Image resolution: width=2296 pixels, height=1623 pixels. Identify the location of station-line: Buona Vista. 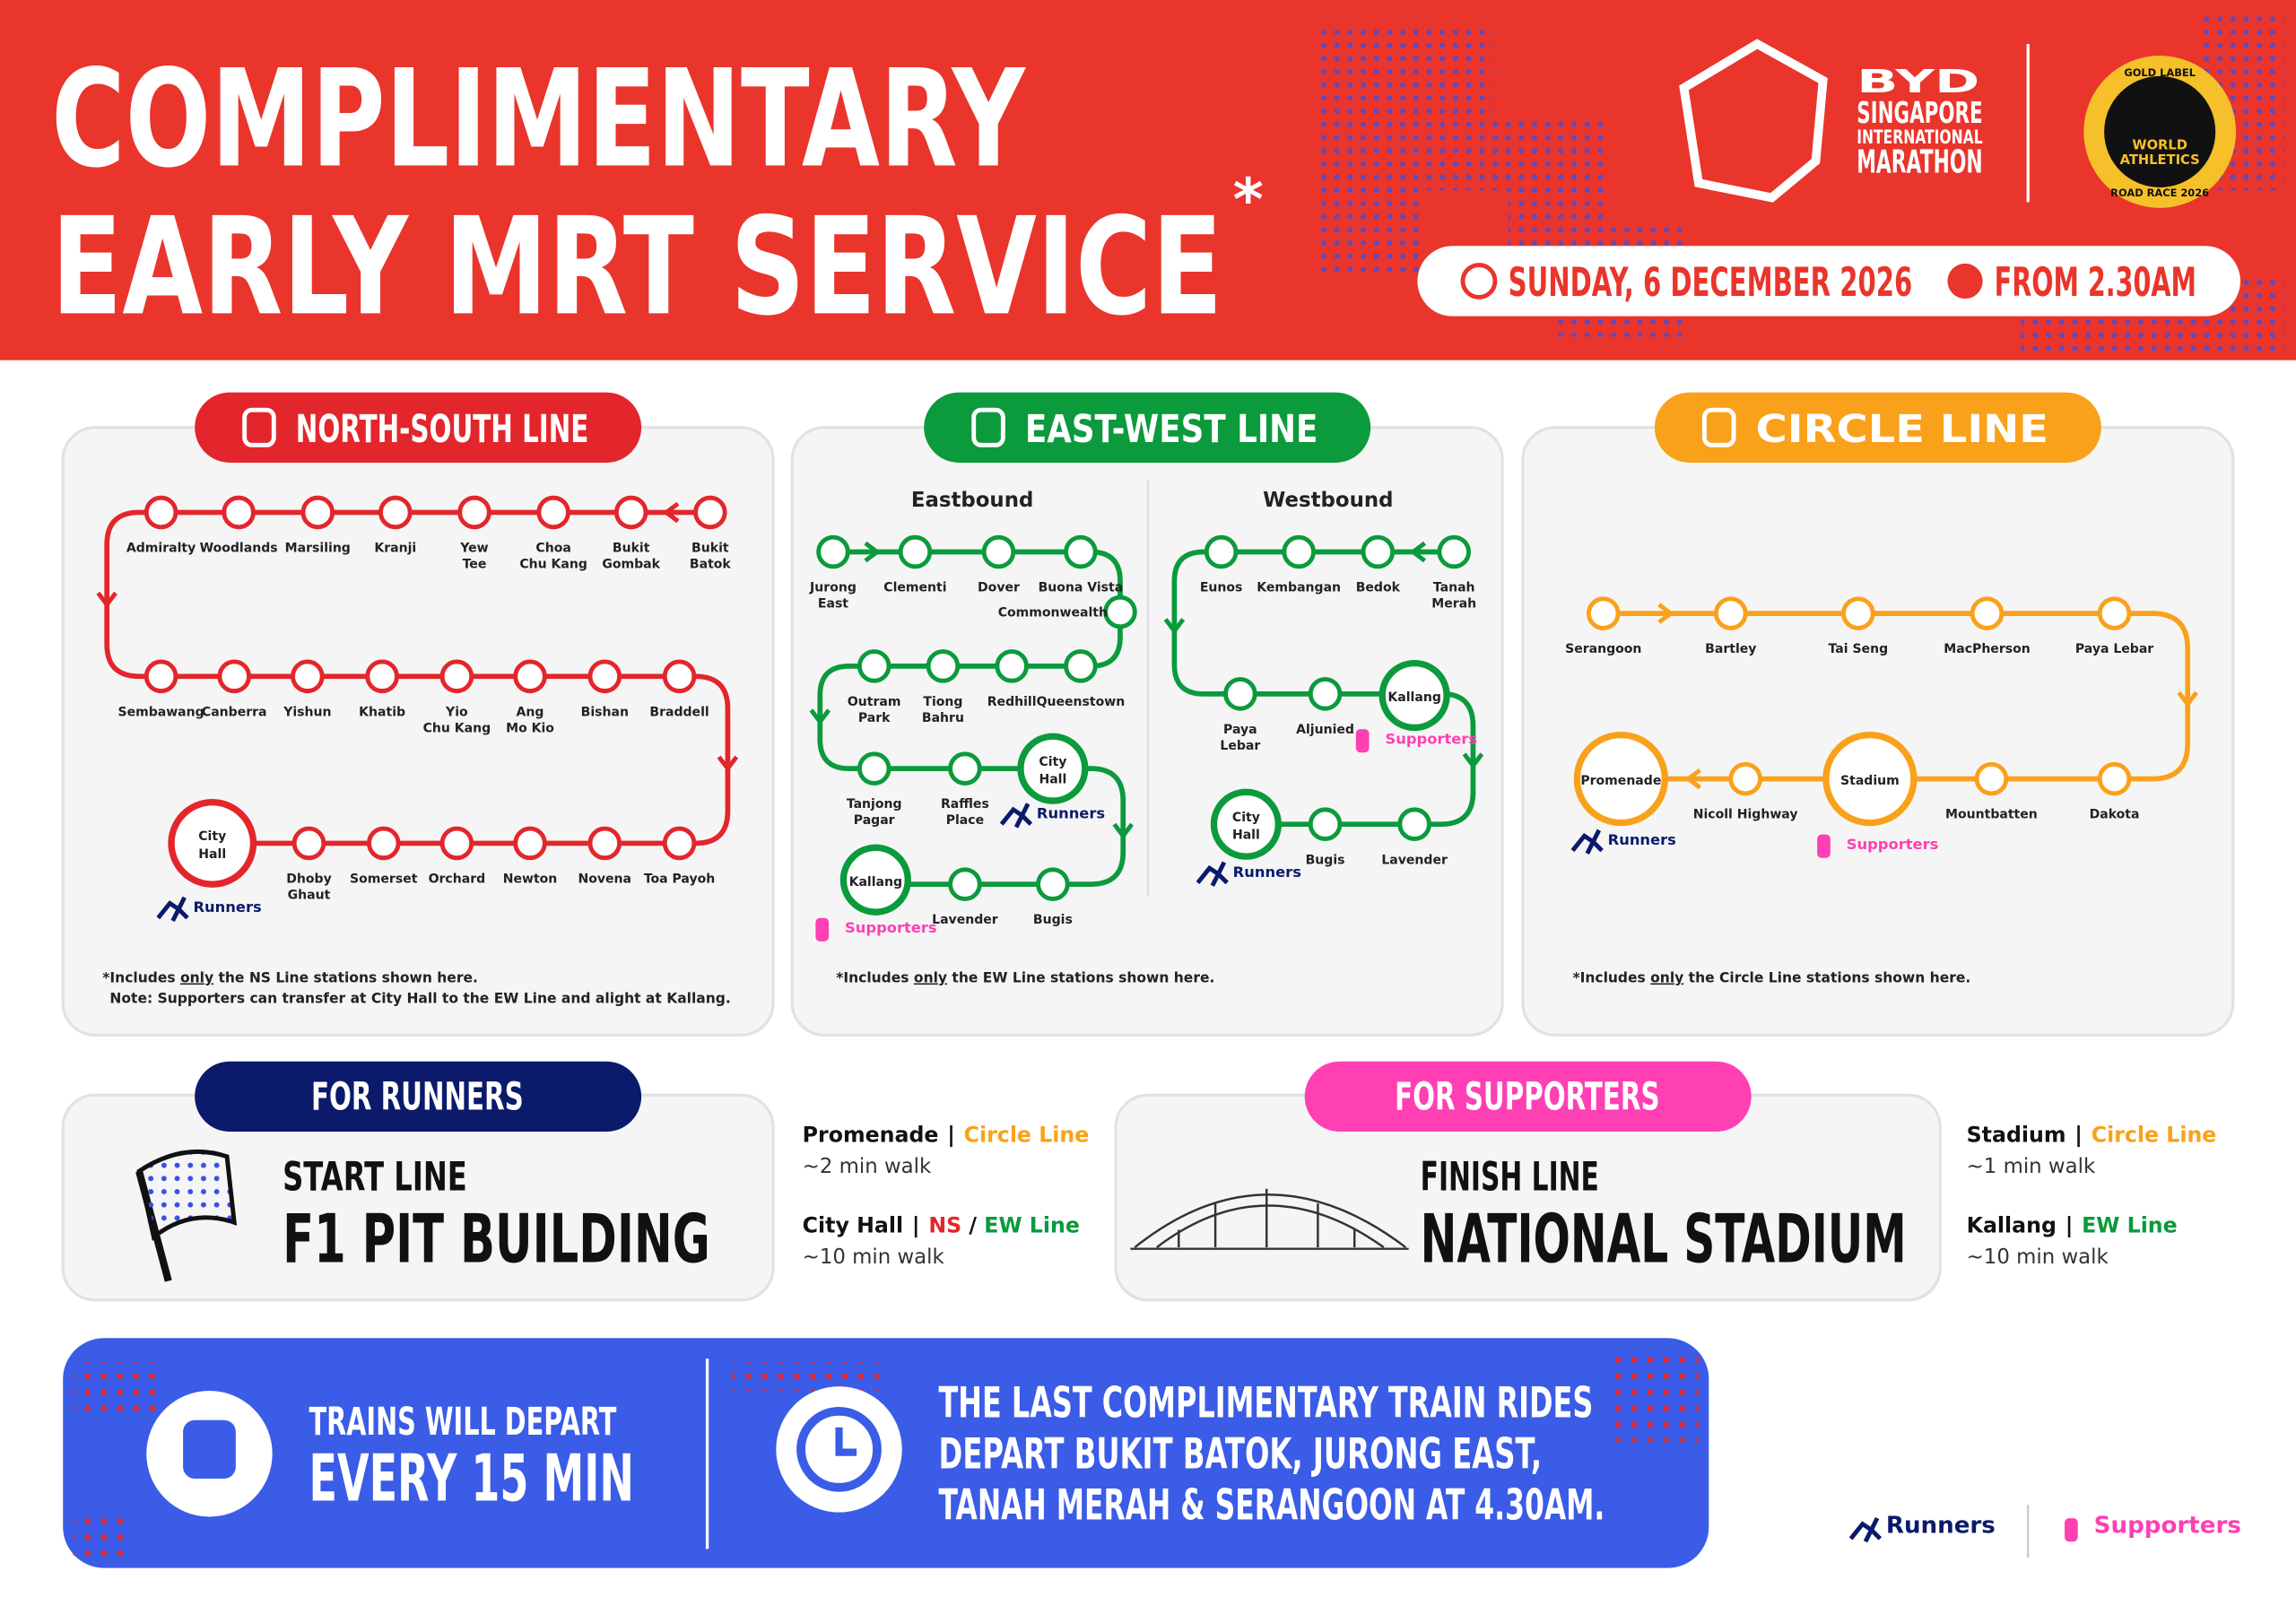
(1081, 588).